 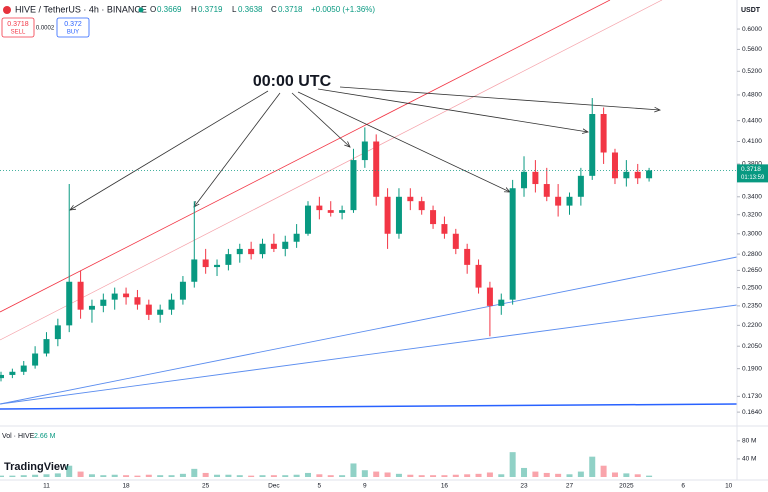 What do you see at coordinates (752, 287) in the screenshot?
I see `y-tick-label: 0.2500` at bounding box center [752, 287].